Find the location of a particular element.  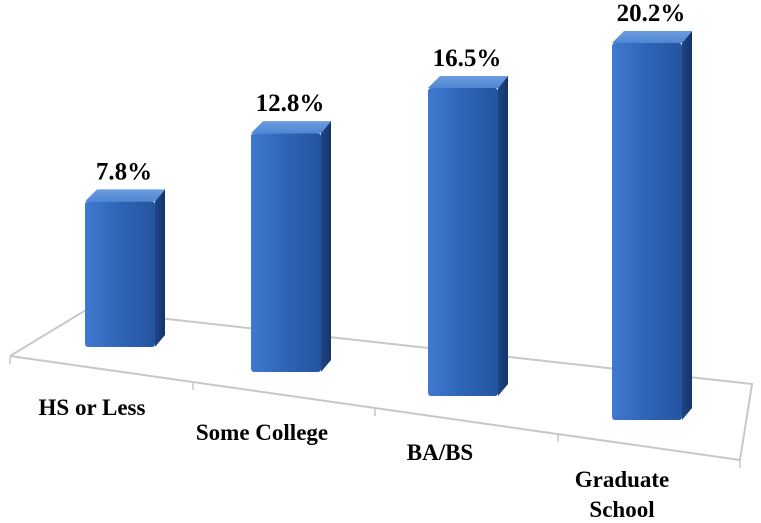

category-label: HS or Less is located at coordinates (92, 407).